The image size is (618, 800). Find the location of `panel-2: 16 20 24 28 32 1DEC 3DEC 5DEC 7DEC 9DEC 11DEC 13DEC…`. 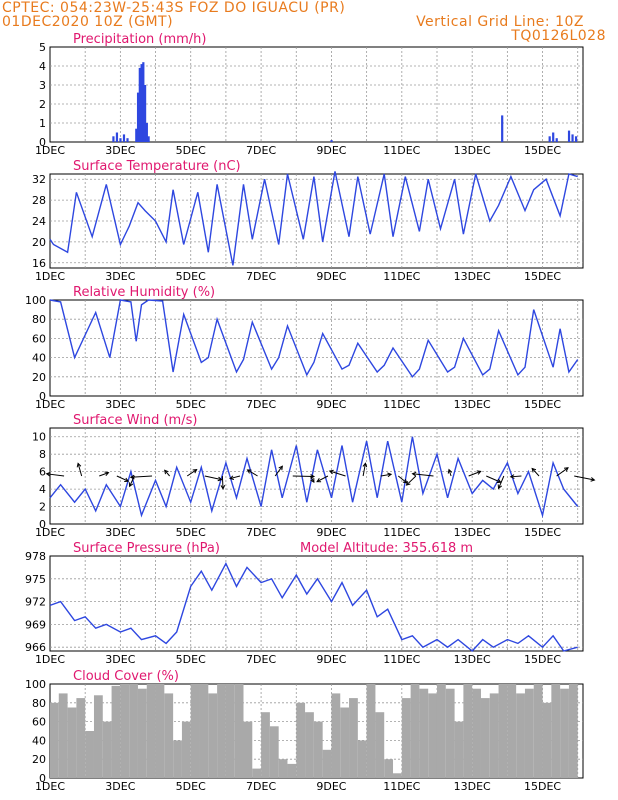

panel-2: 16 20 24 28 32 1DEC 3DEC 5DEC 7DEC 9DEC 11DEC 13DEC… is located at coordinates (308, 221).